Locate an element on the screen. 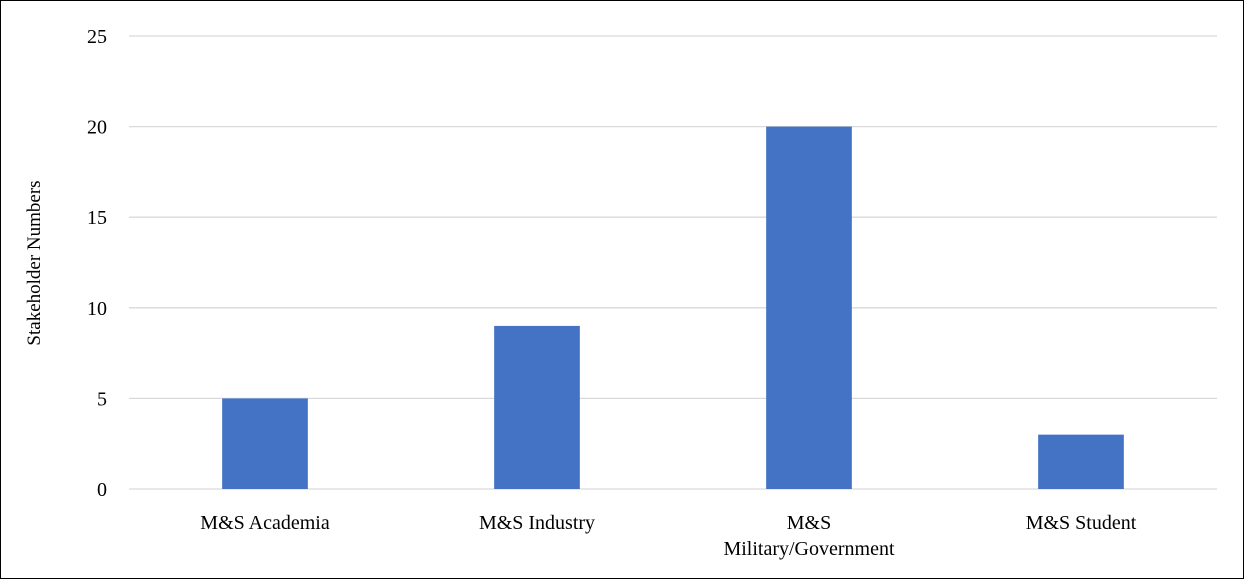 The height and width of the screenshot is (579, 1244). x-tick-label-line: M&S Academia is located at coordinates (265, 523).